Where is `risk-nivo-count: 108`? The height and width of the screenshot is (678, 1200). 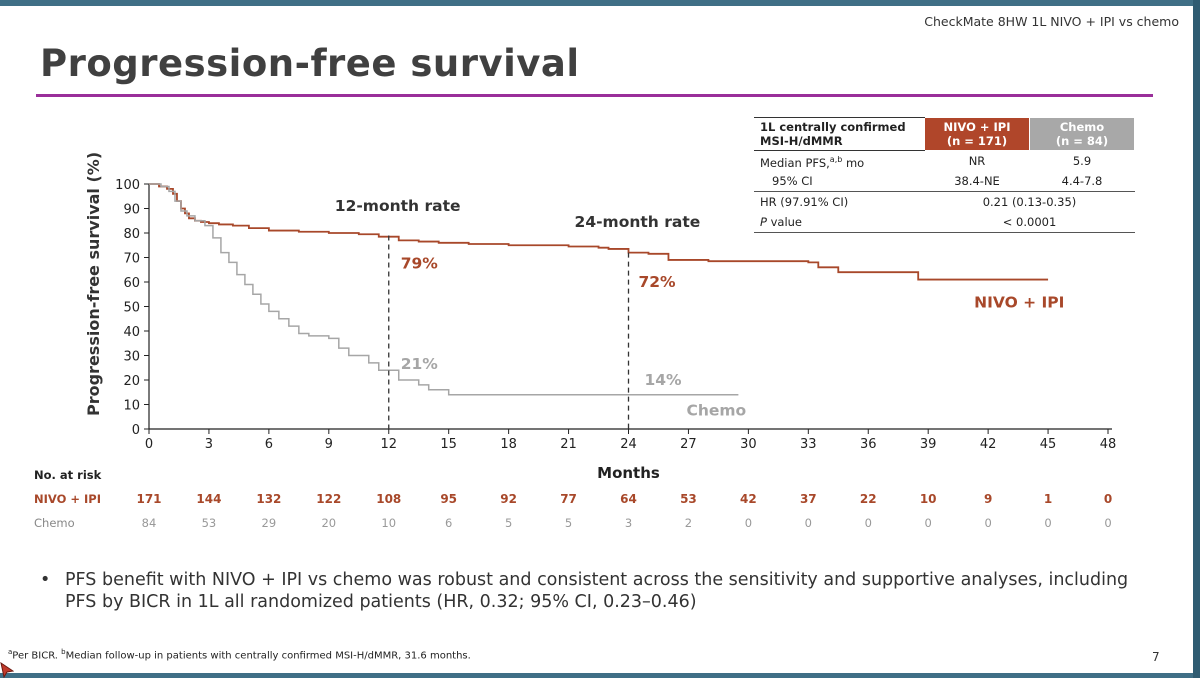
risk-nivo-count: 108 is located at coordinates (388, 499).